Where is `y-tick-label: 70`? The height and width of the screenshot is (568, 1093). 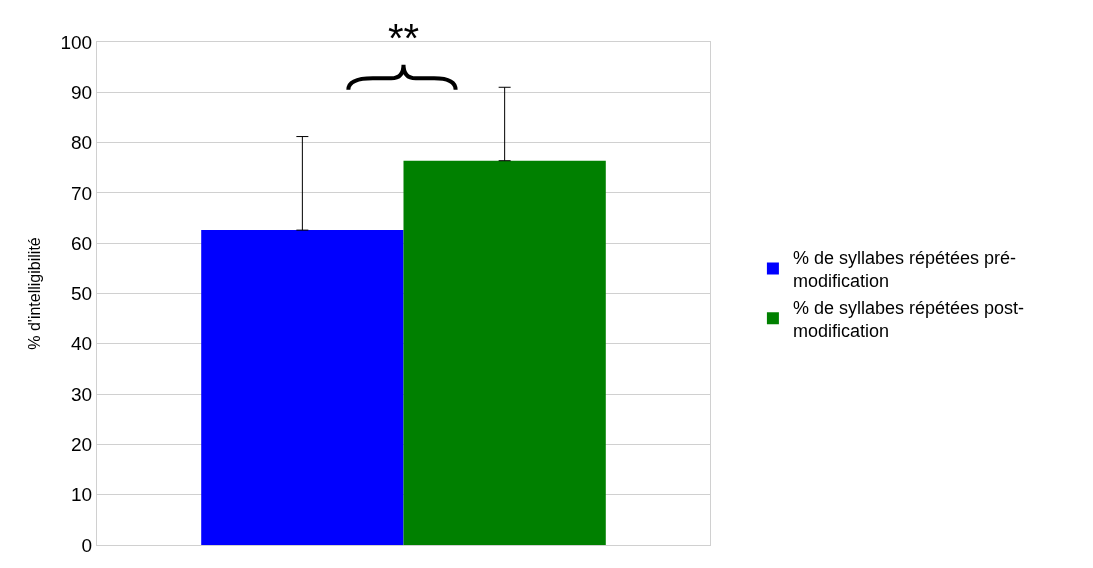 y-tick-label: 70 is located at coordinates (82, 193).